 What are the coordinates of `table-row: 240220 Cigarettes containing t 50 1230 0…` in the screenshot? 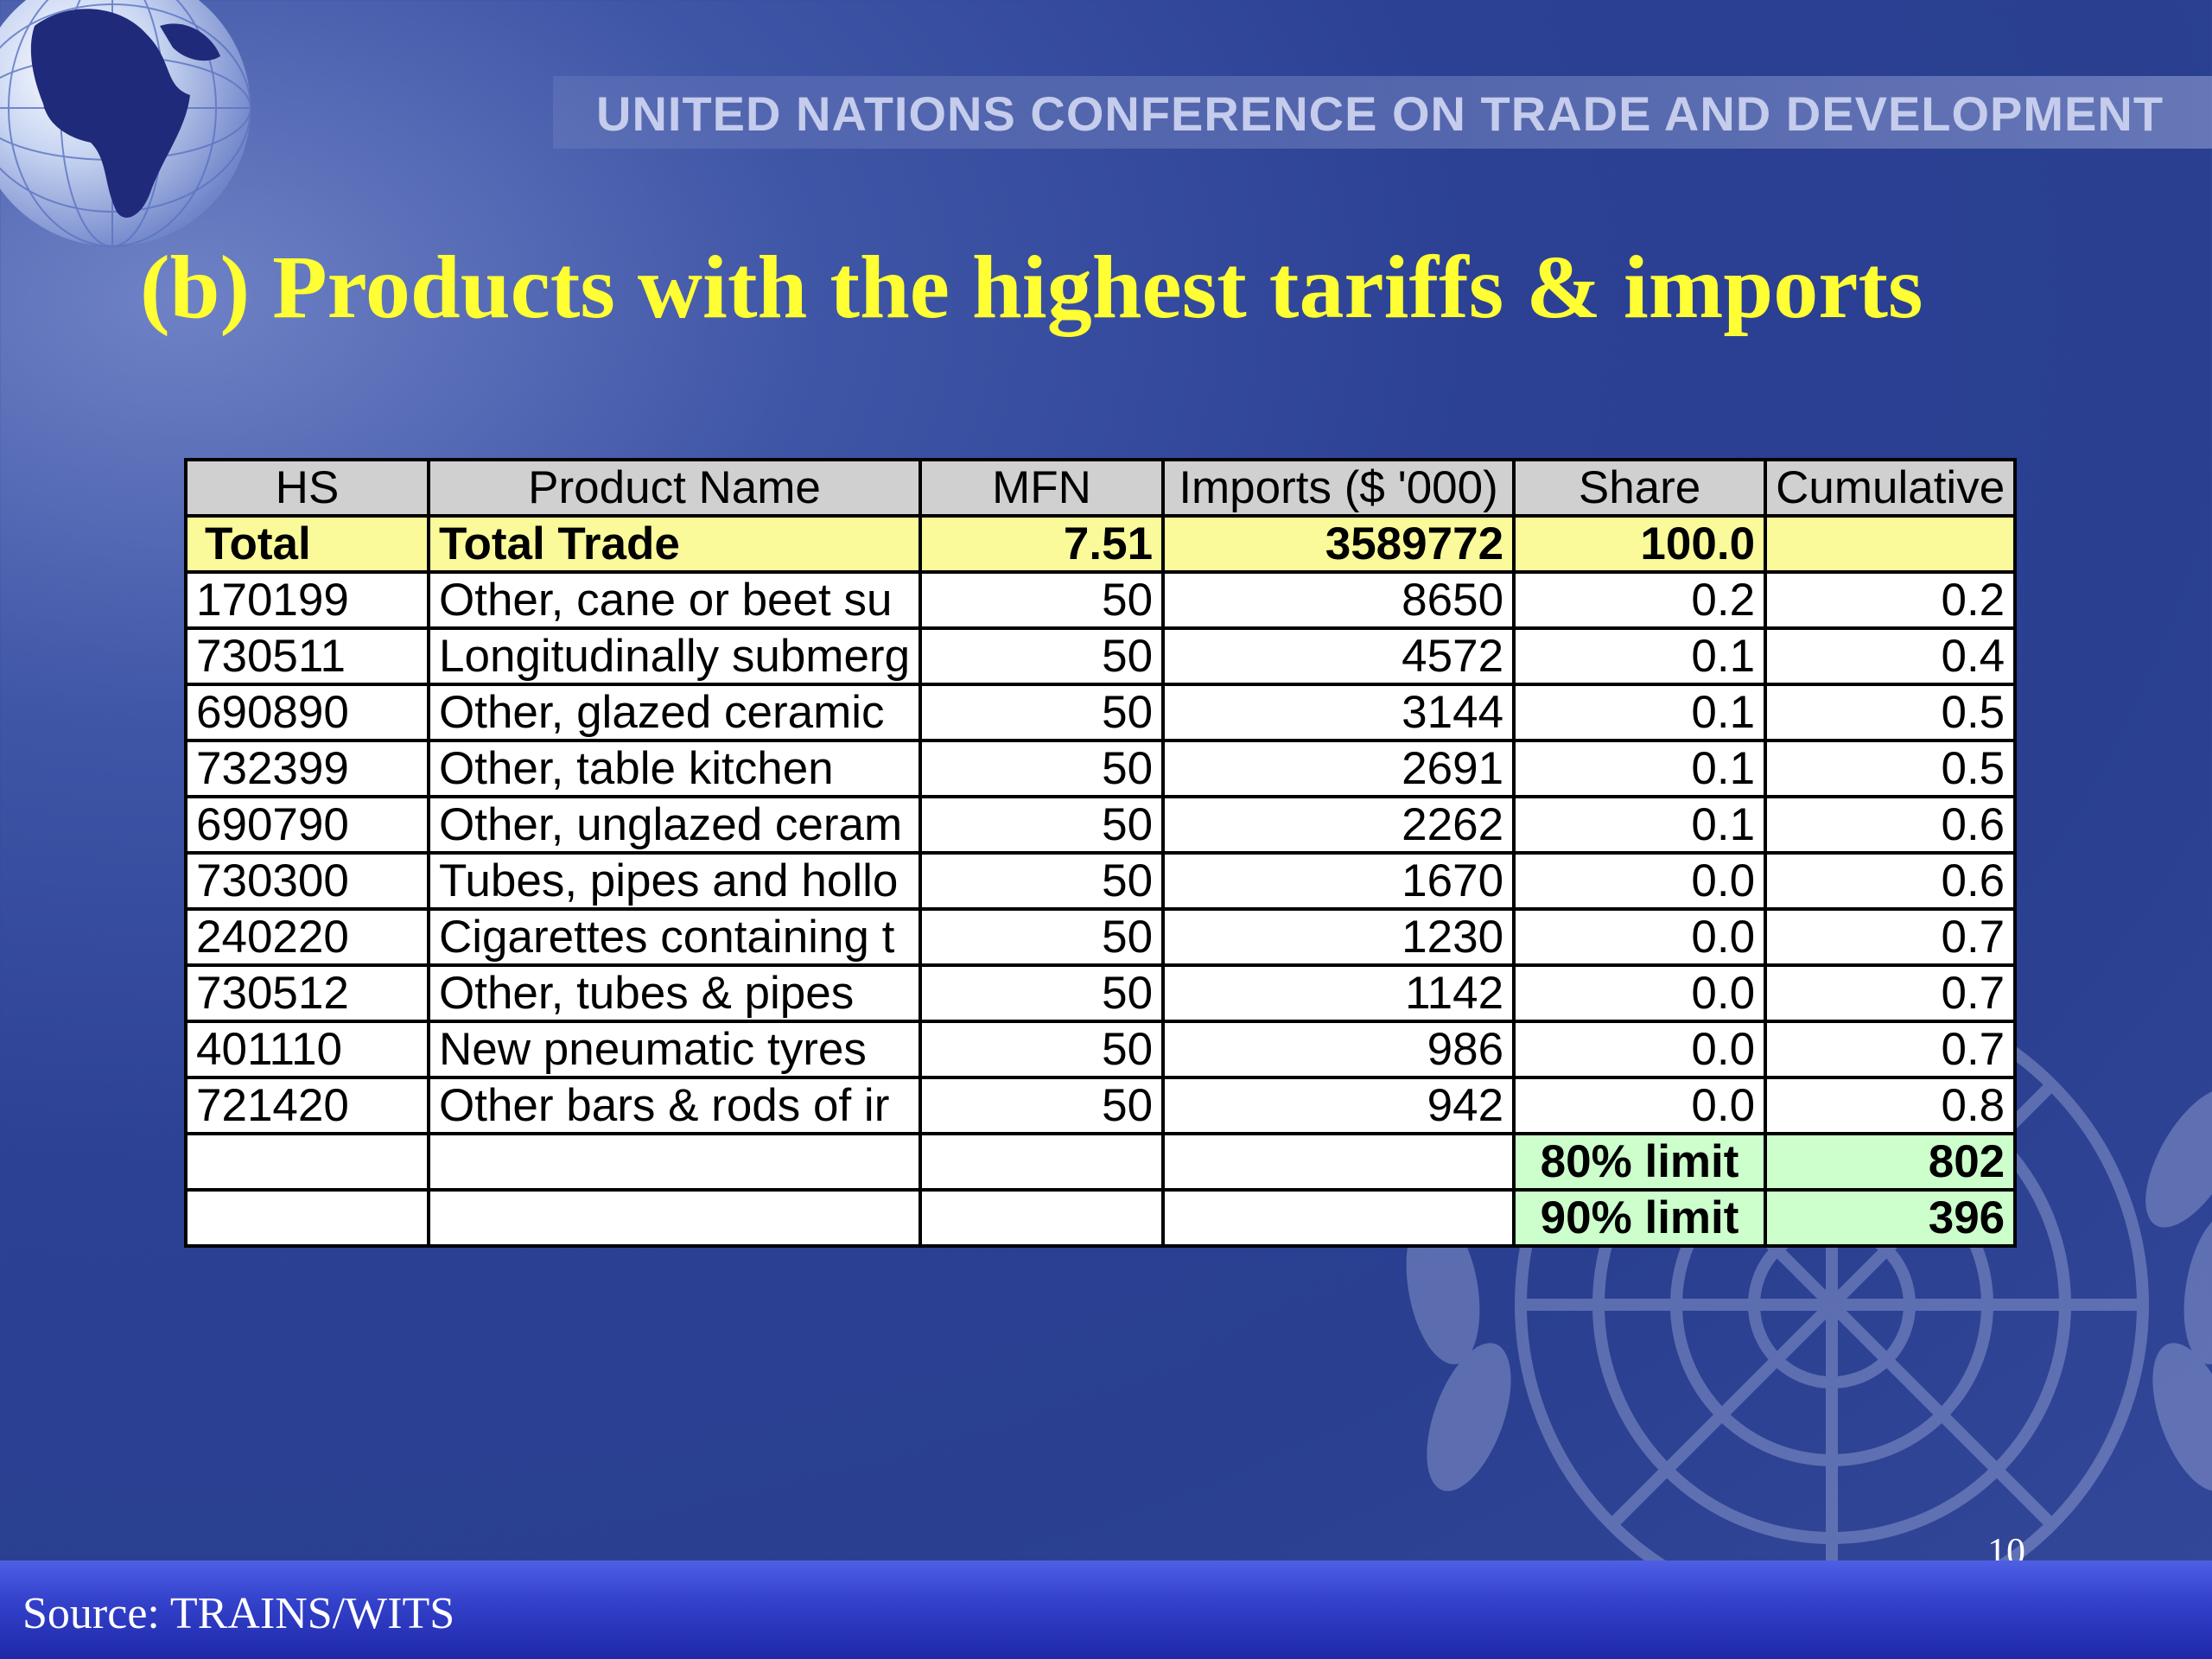 It's located at (1101, 937).